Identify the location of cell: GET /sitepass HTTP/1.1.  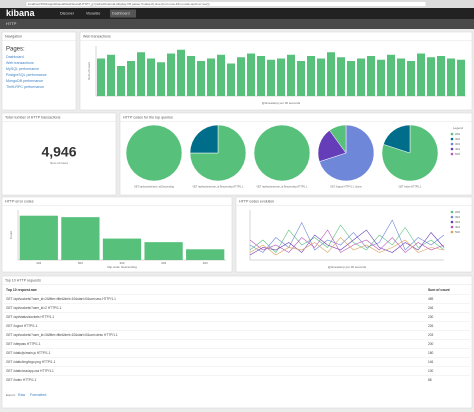
(23, 344).